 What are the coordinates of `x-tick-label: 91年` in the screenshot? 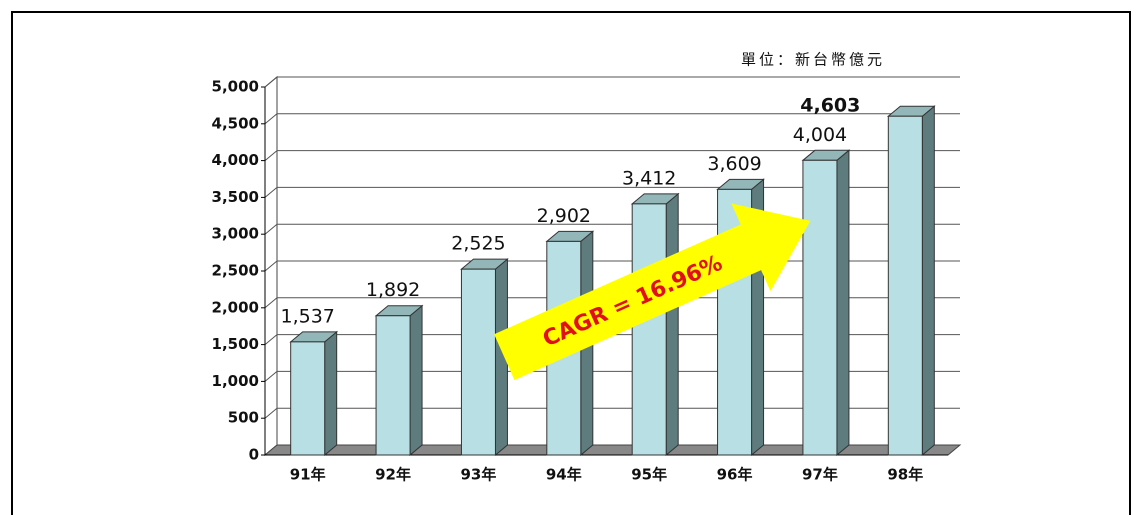 It's located at (308, 475).